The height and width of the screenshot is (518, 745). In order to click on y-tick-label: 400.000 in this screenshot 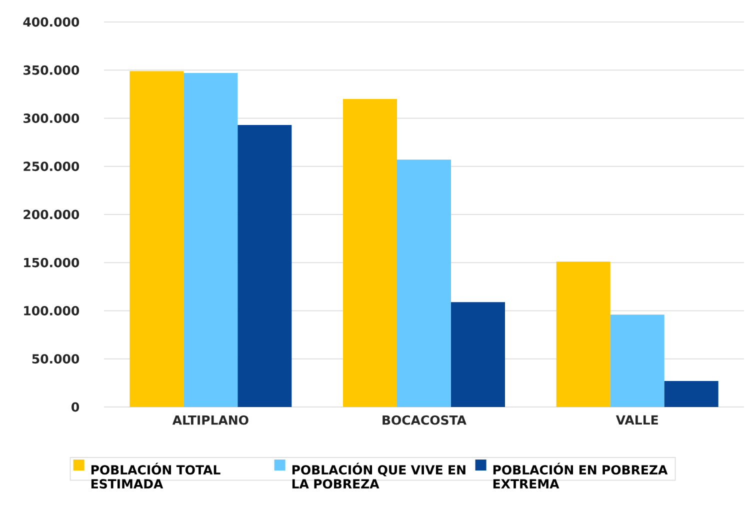, I will do `click(51, 22)`.